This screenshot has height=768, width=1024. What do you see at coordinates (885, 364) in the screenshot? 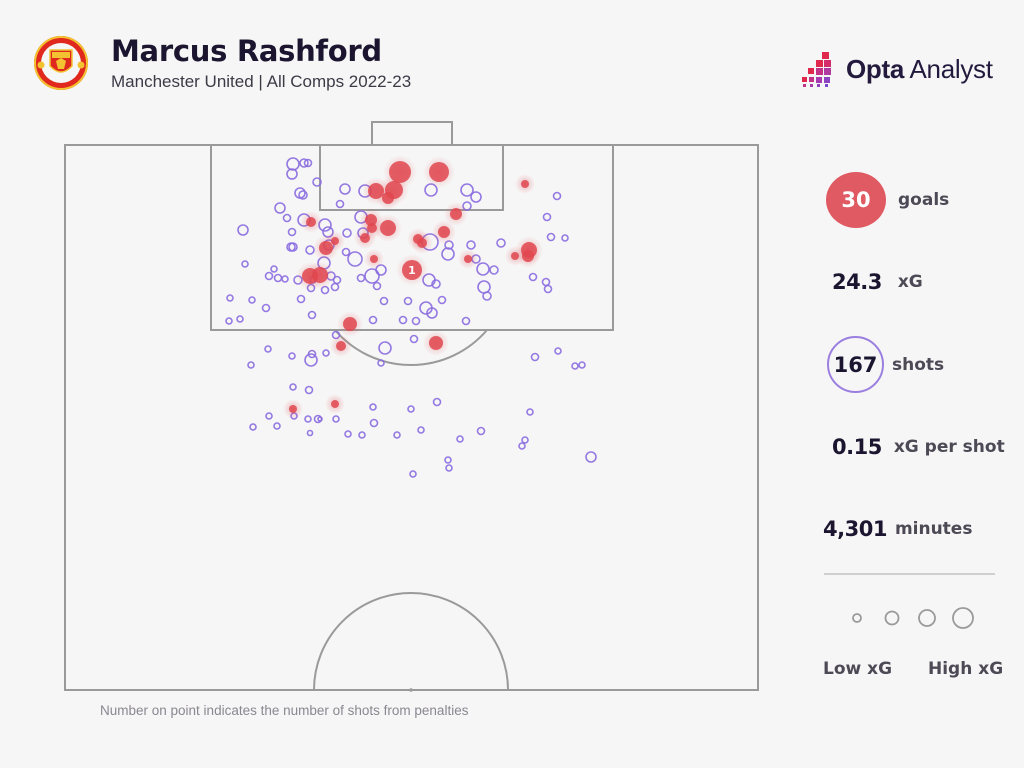
I see `stat-shots: 167 shots` at bounding box center [885, 364].